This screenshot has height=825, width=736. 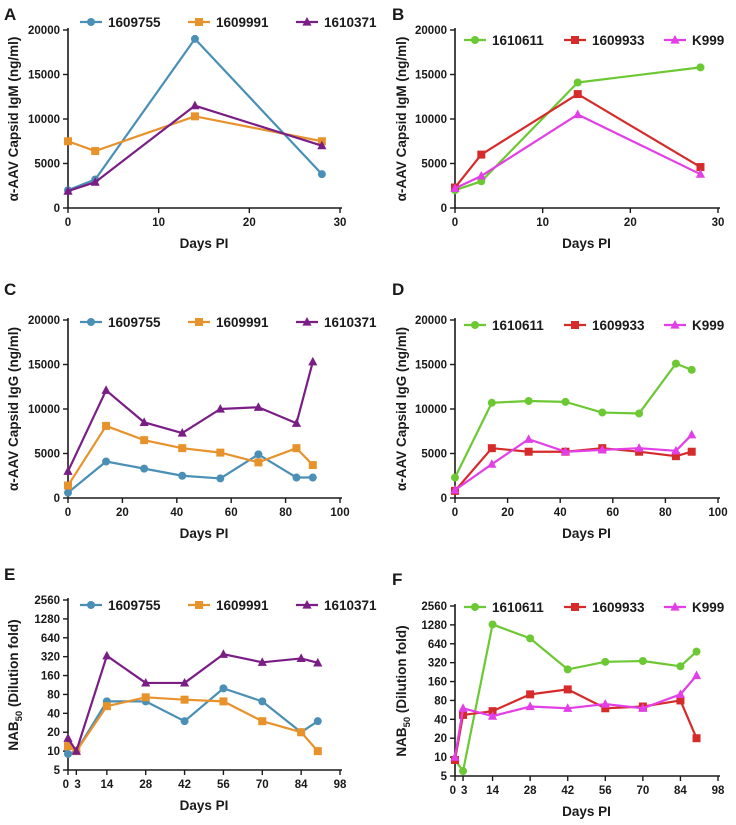 I want to click on x-tick-label: 84, so click(x=301, y=785).